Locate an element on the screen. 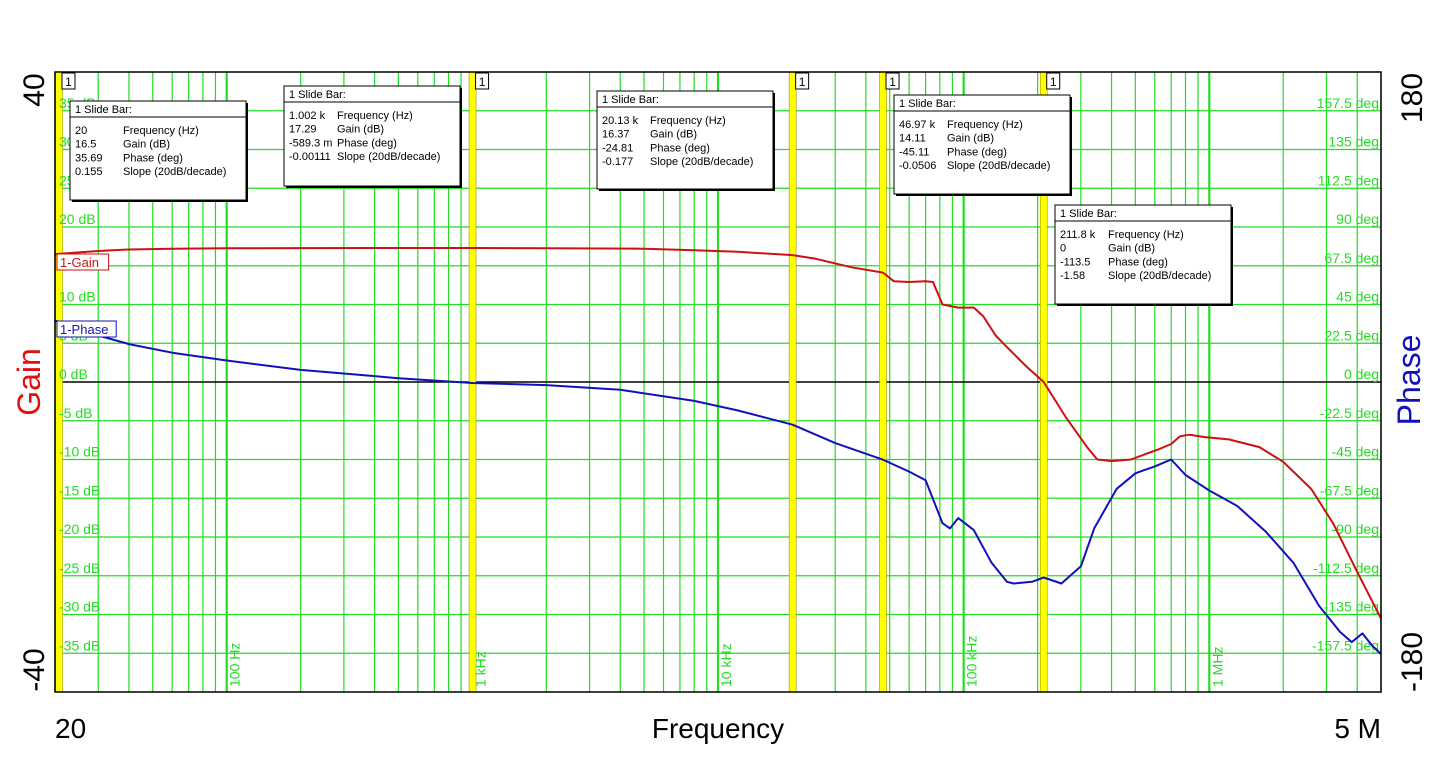 The image size is (1436, 765). freq-tick-label: 100 Hz is located at coordinates (235, 665).